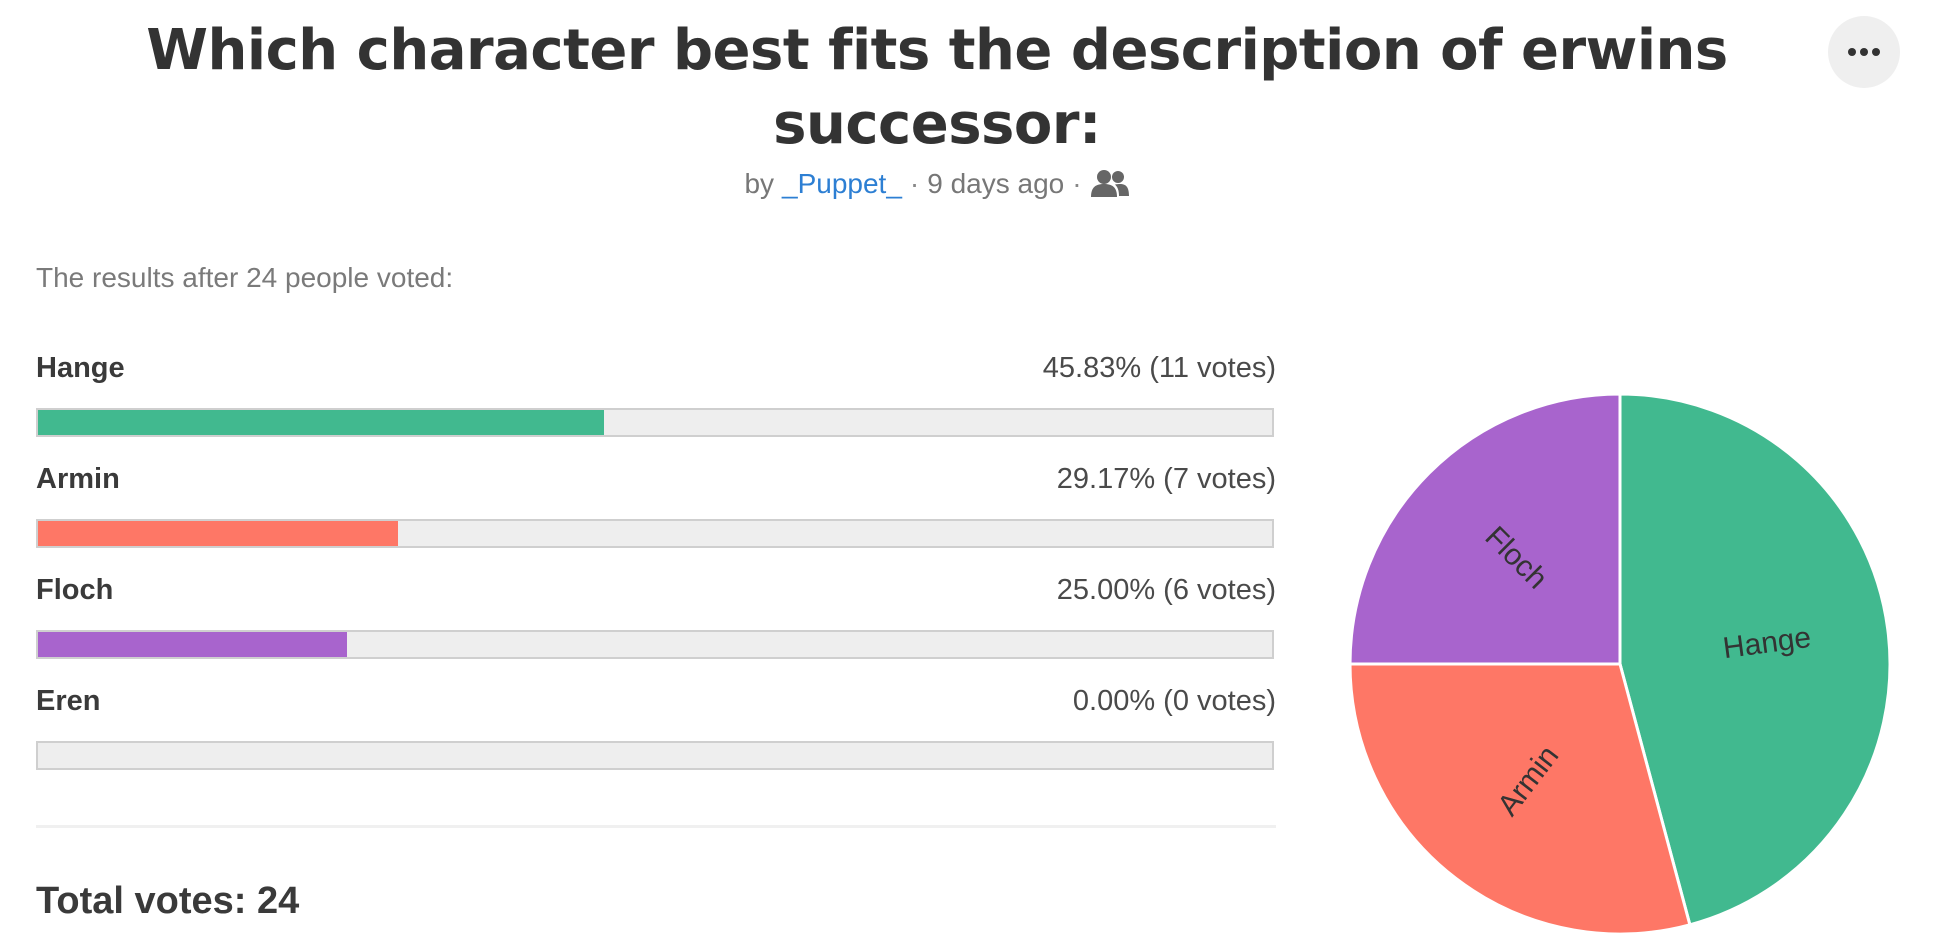  What do you see at coordinates (1110, 184) in the screenshot?
I see `people-icon` at bounding box center [1110, 184].